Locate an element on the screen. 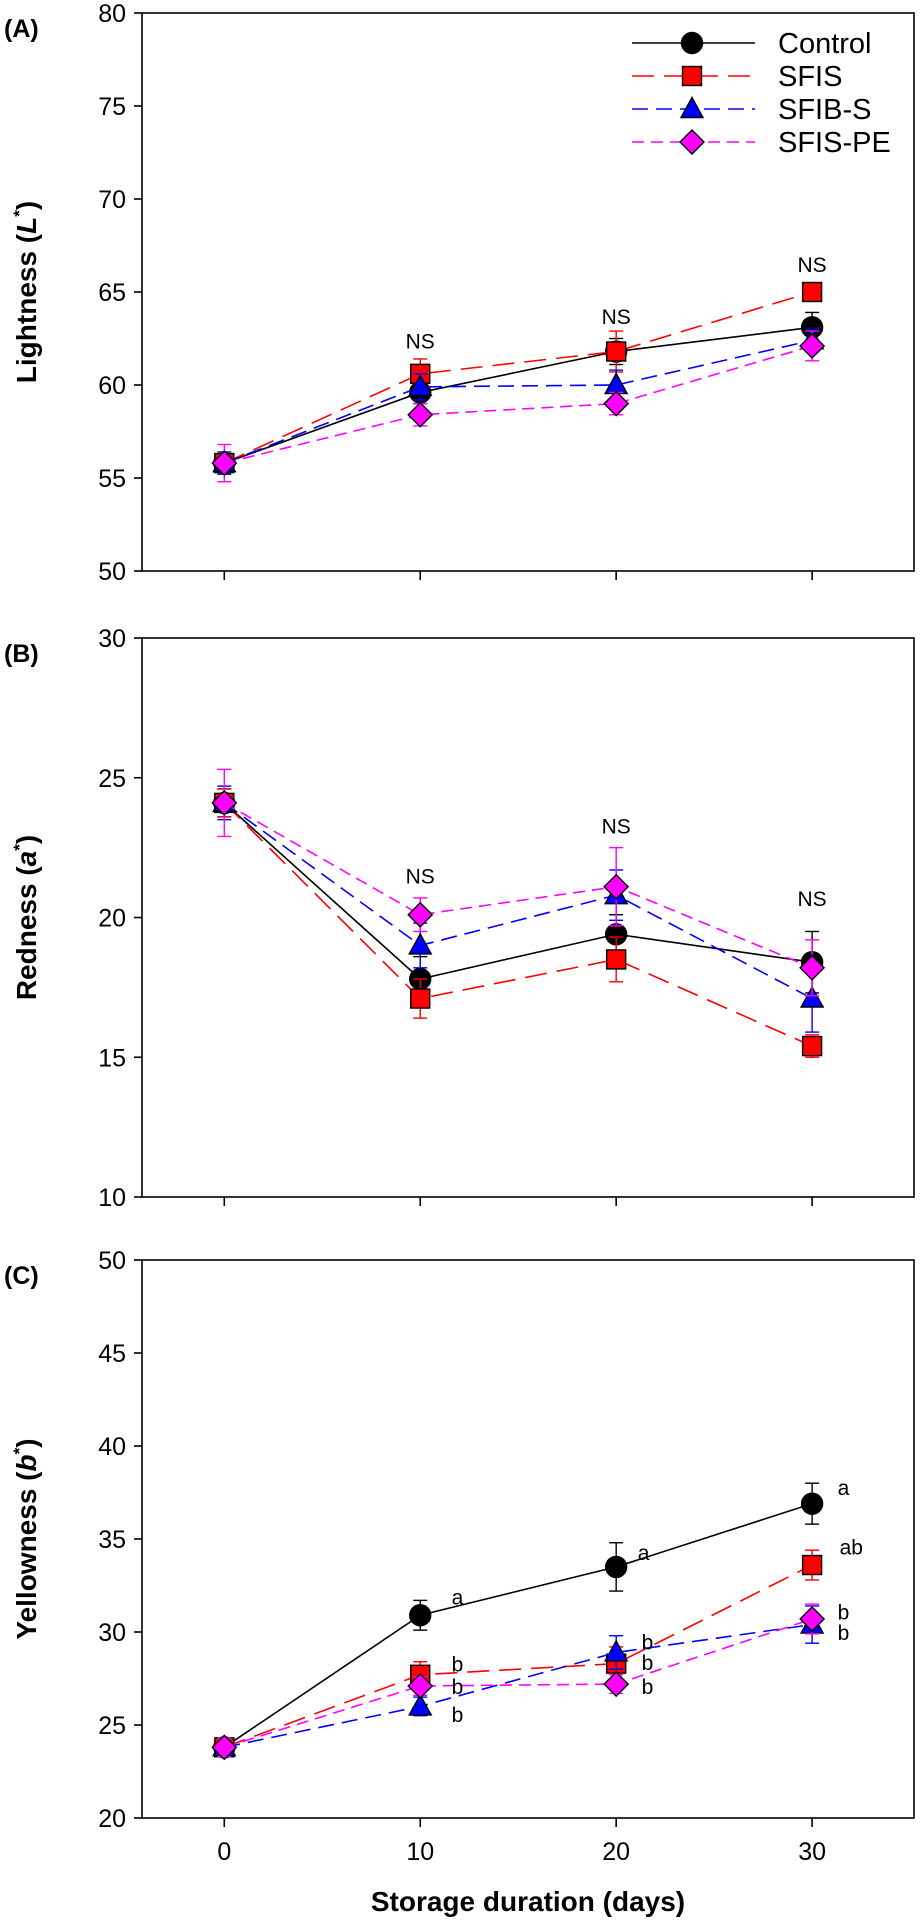 The width and height of the screenshot is (920, 1931). y-tick-label: 60 is located at coordinates (112, 386).